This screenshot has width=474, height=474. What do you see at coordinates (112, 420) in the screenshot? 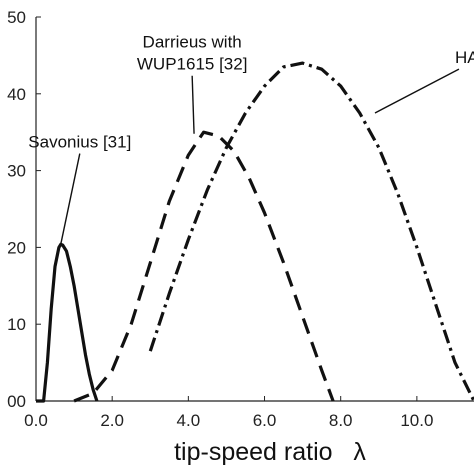
I see `x-tick-label: 2.0` at bounding box center [112, 420].